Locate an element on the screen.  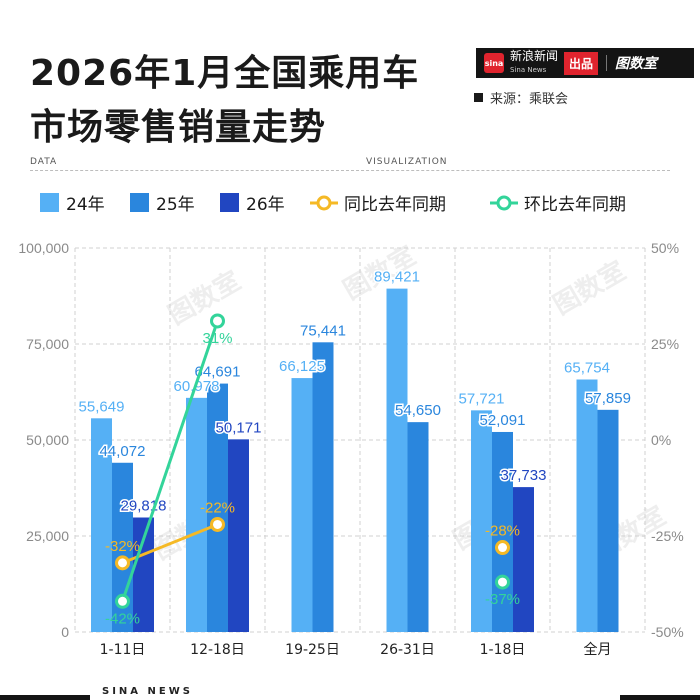
legend-label: 环比去年同期 is located at coordinates (575, 205).